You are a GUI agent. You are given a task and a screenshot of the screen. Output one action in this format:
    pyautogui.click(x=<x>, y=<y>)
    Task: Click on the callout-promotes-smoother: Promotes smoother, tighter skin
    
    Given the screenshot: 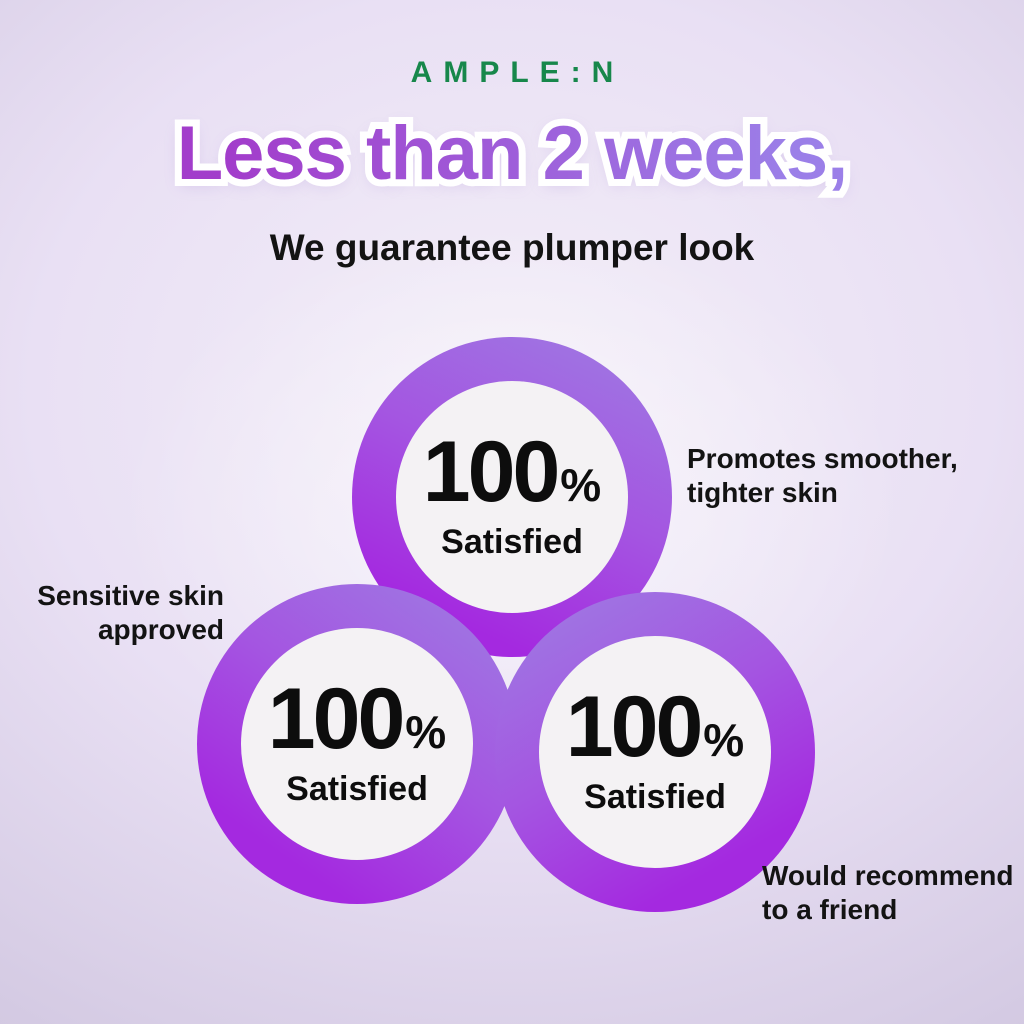 What is the action you would take?
    pyautogui.click(x=822, y=475)
    